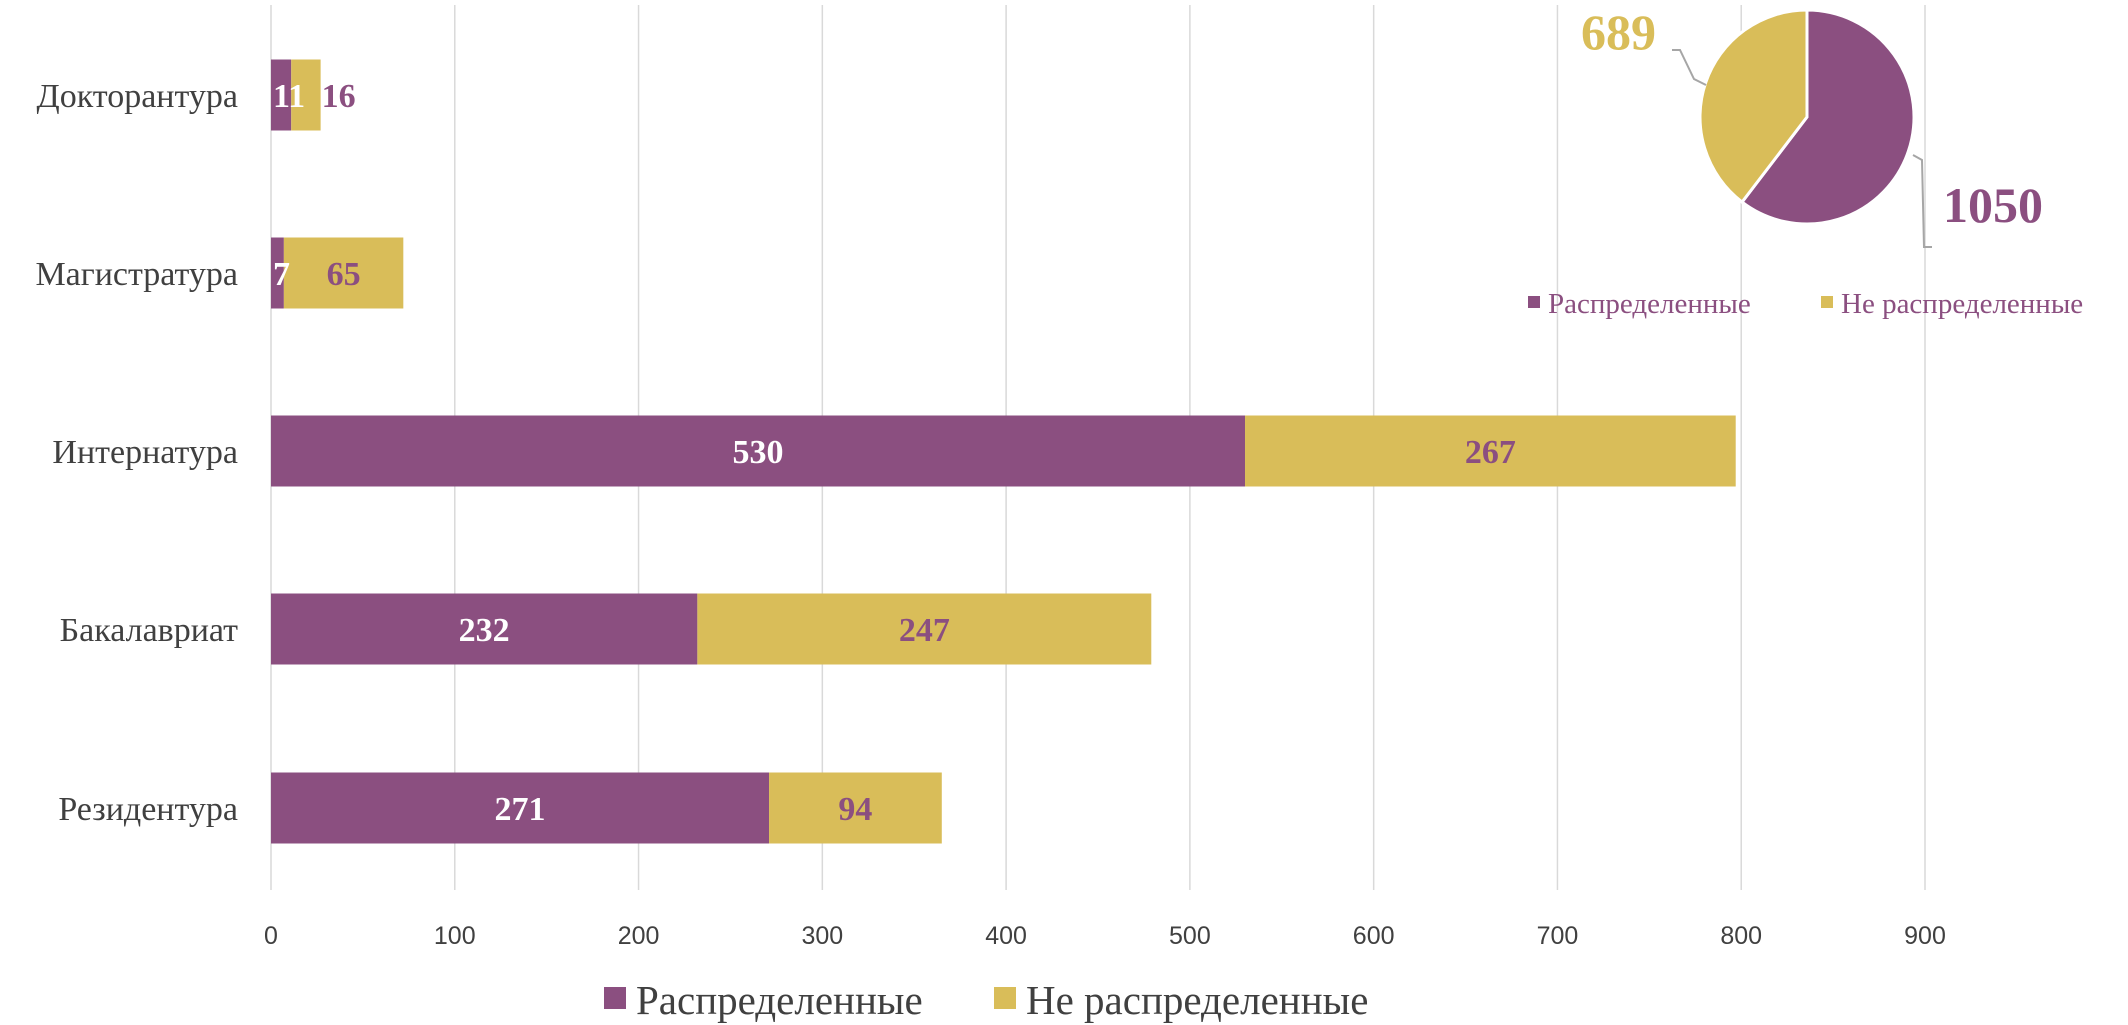 This screenshot has height=1025, width=2128. What do you see at coordinates (145, 452) in the screenshot?
I see `category-label: Интернатура` at bounding box center [145, 452].